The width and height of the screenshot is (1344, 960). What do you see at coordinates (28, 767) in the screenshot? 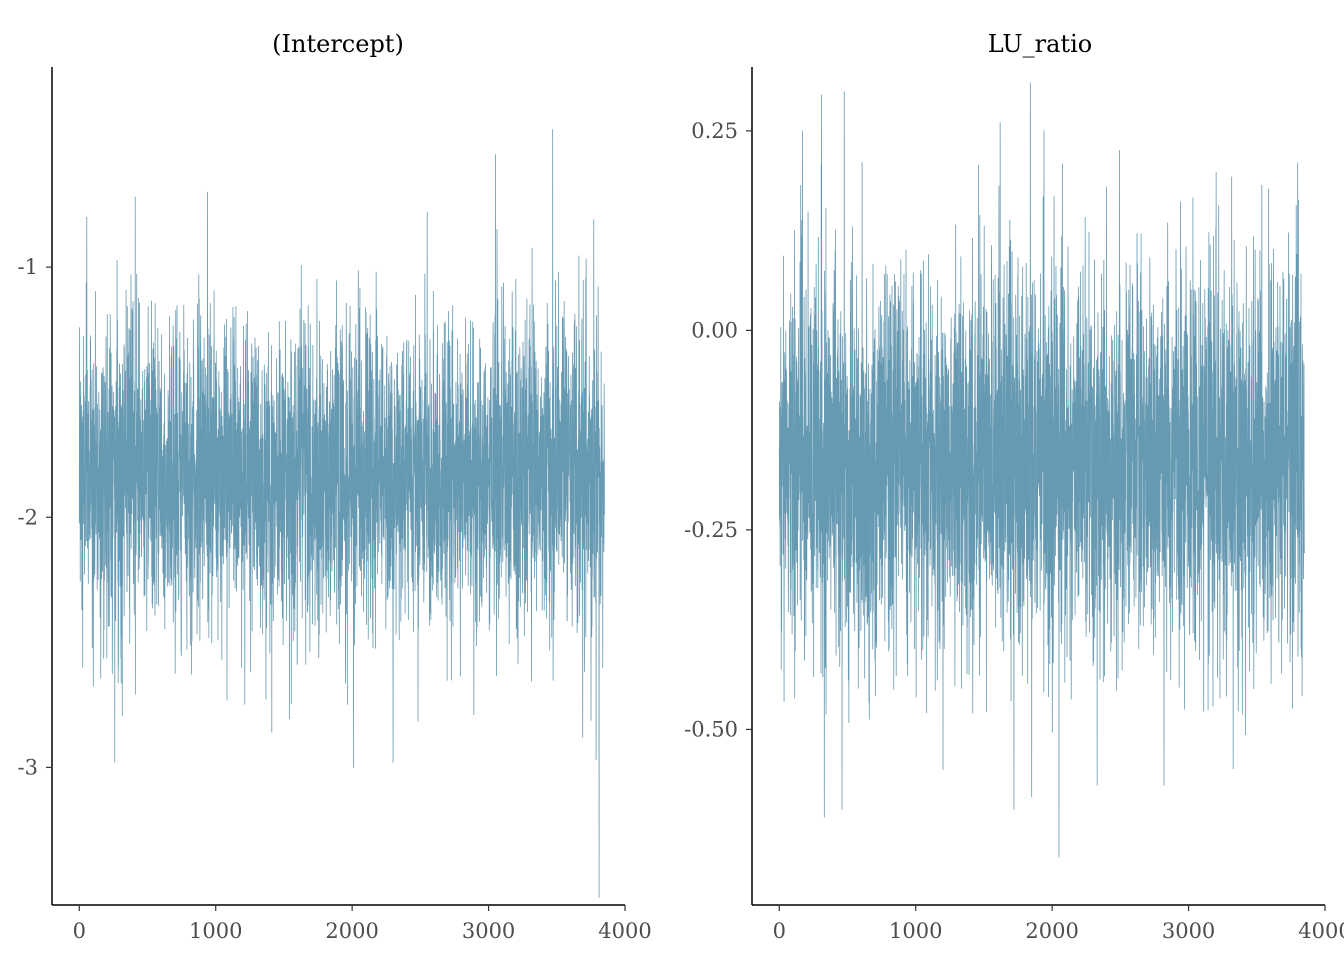
I see `y-tick-label: -3` at bounding box center [28, 767].